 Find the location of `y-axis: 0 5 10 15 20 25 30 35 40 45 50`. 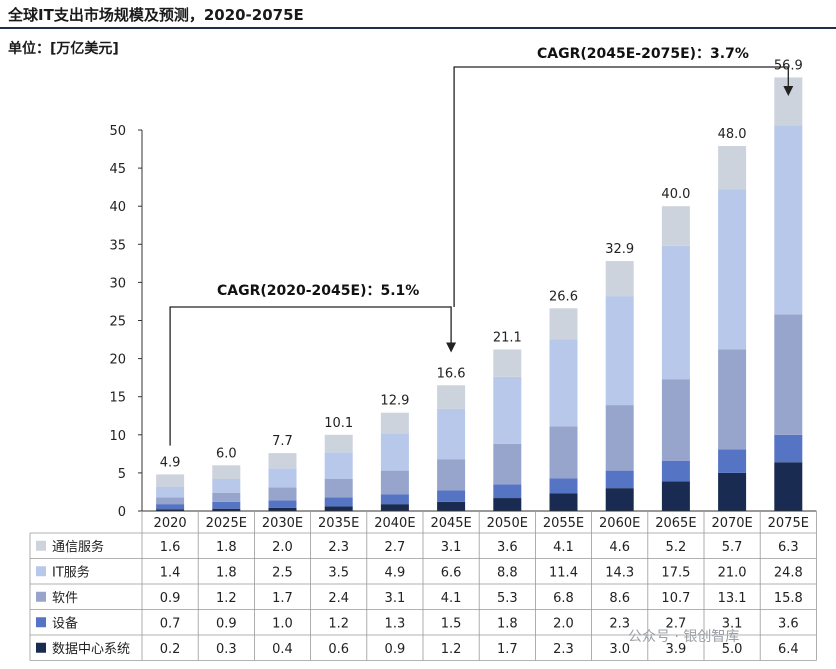

y-axis: 0 5 10 15 20 25 30 35 40 45 50 is located at coordinates (126, 322).